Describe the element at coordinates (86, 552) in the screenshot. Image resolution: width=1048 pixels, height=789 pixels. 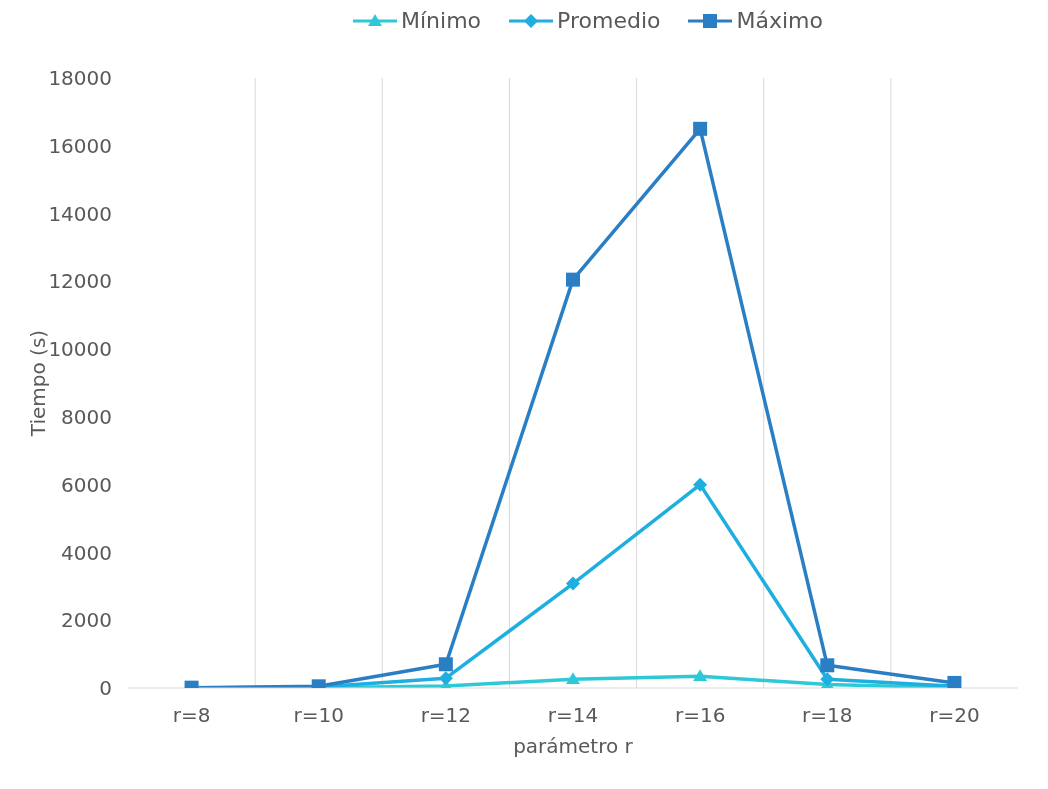
I see `y-tick-label: 4000` at that location.